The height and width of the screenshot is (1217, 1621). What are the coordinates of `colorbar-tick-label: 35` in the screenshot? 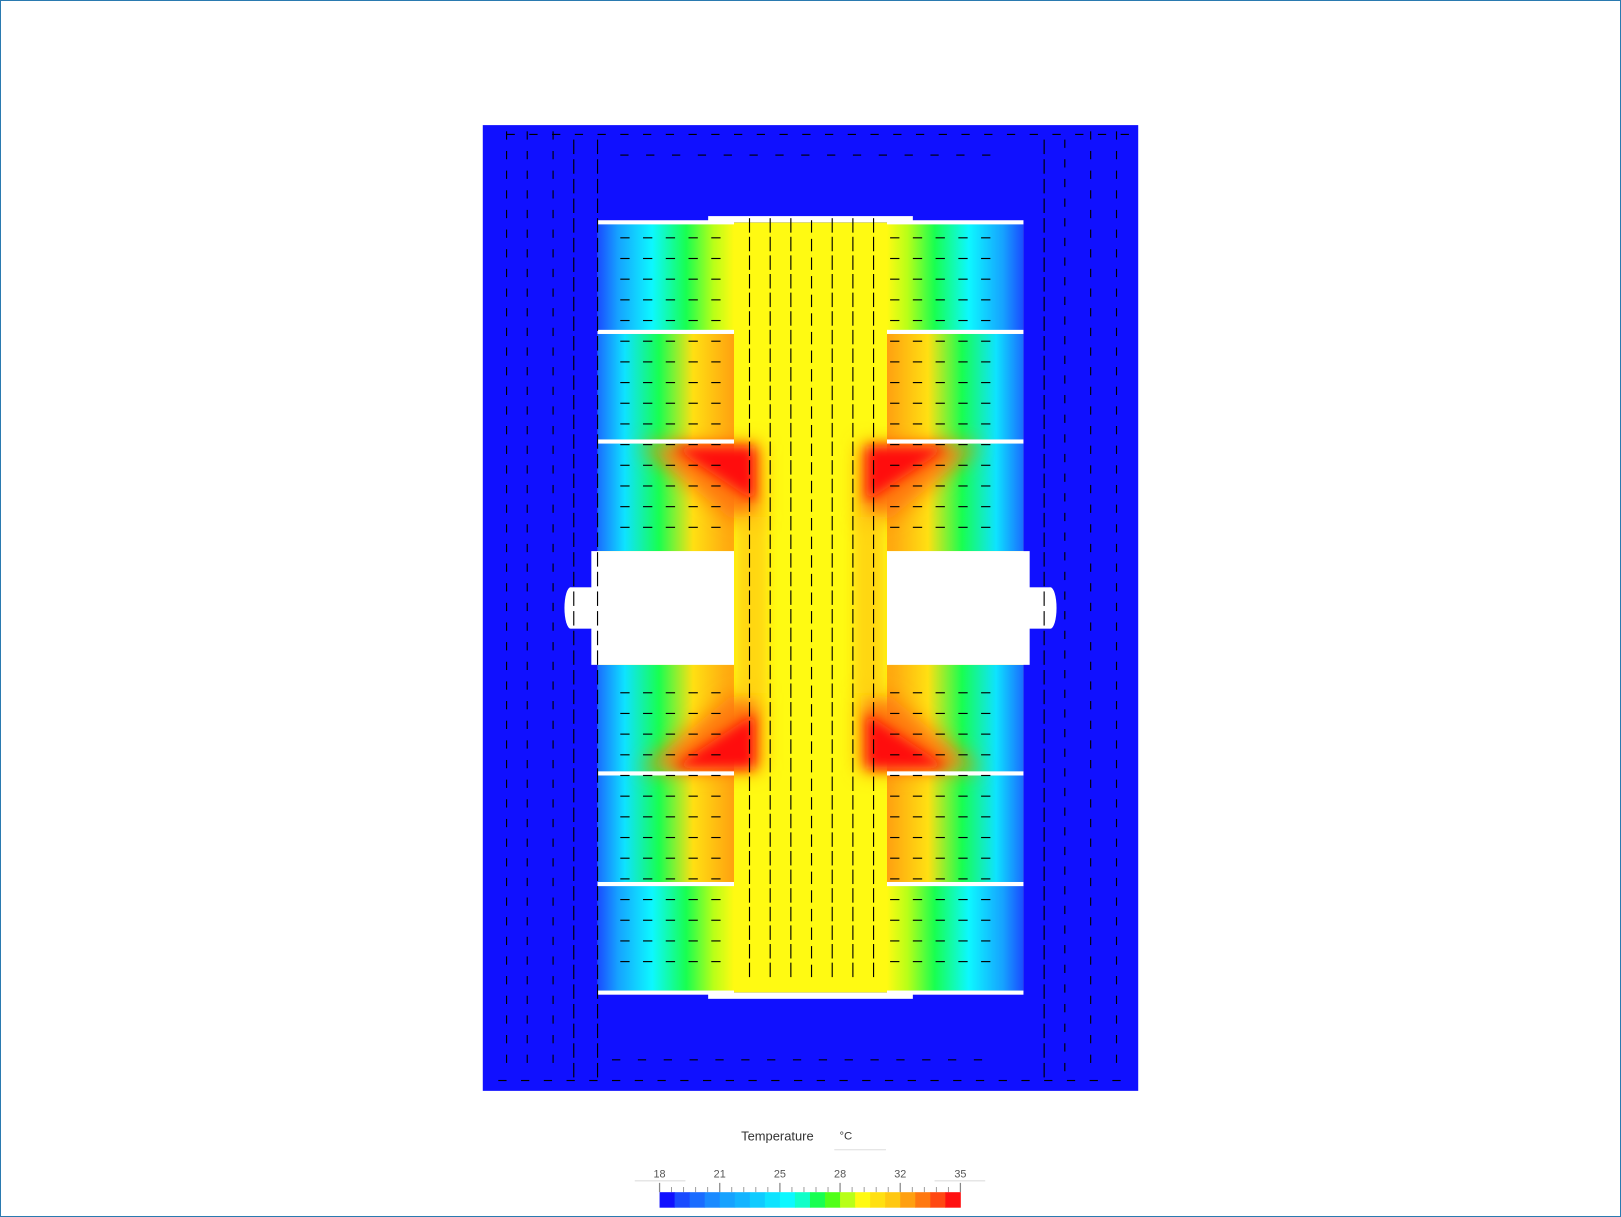 It's located at (960, 1175).